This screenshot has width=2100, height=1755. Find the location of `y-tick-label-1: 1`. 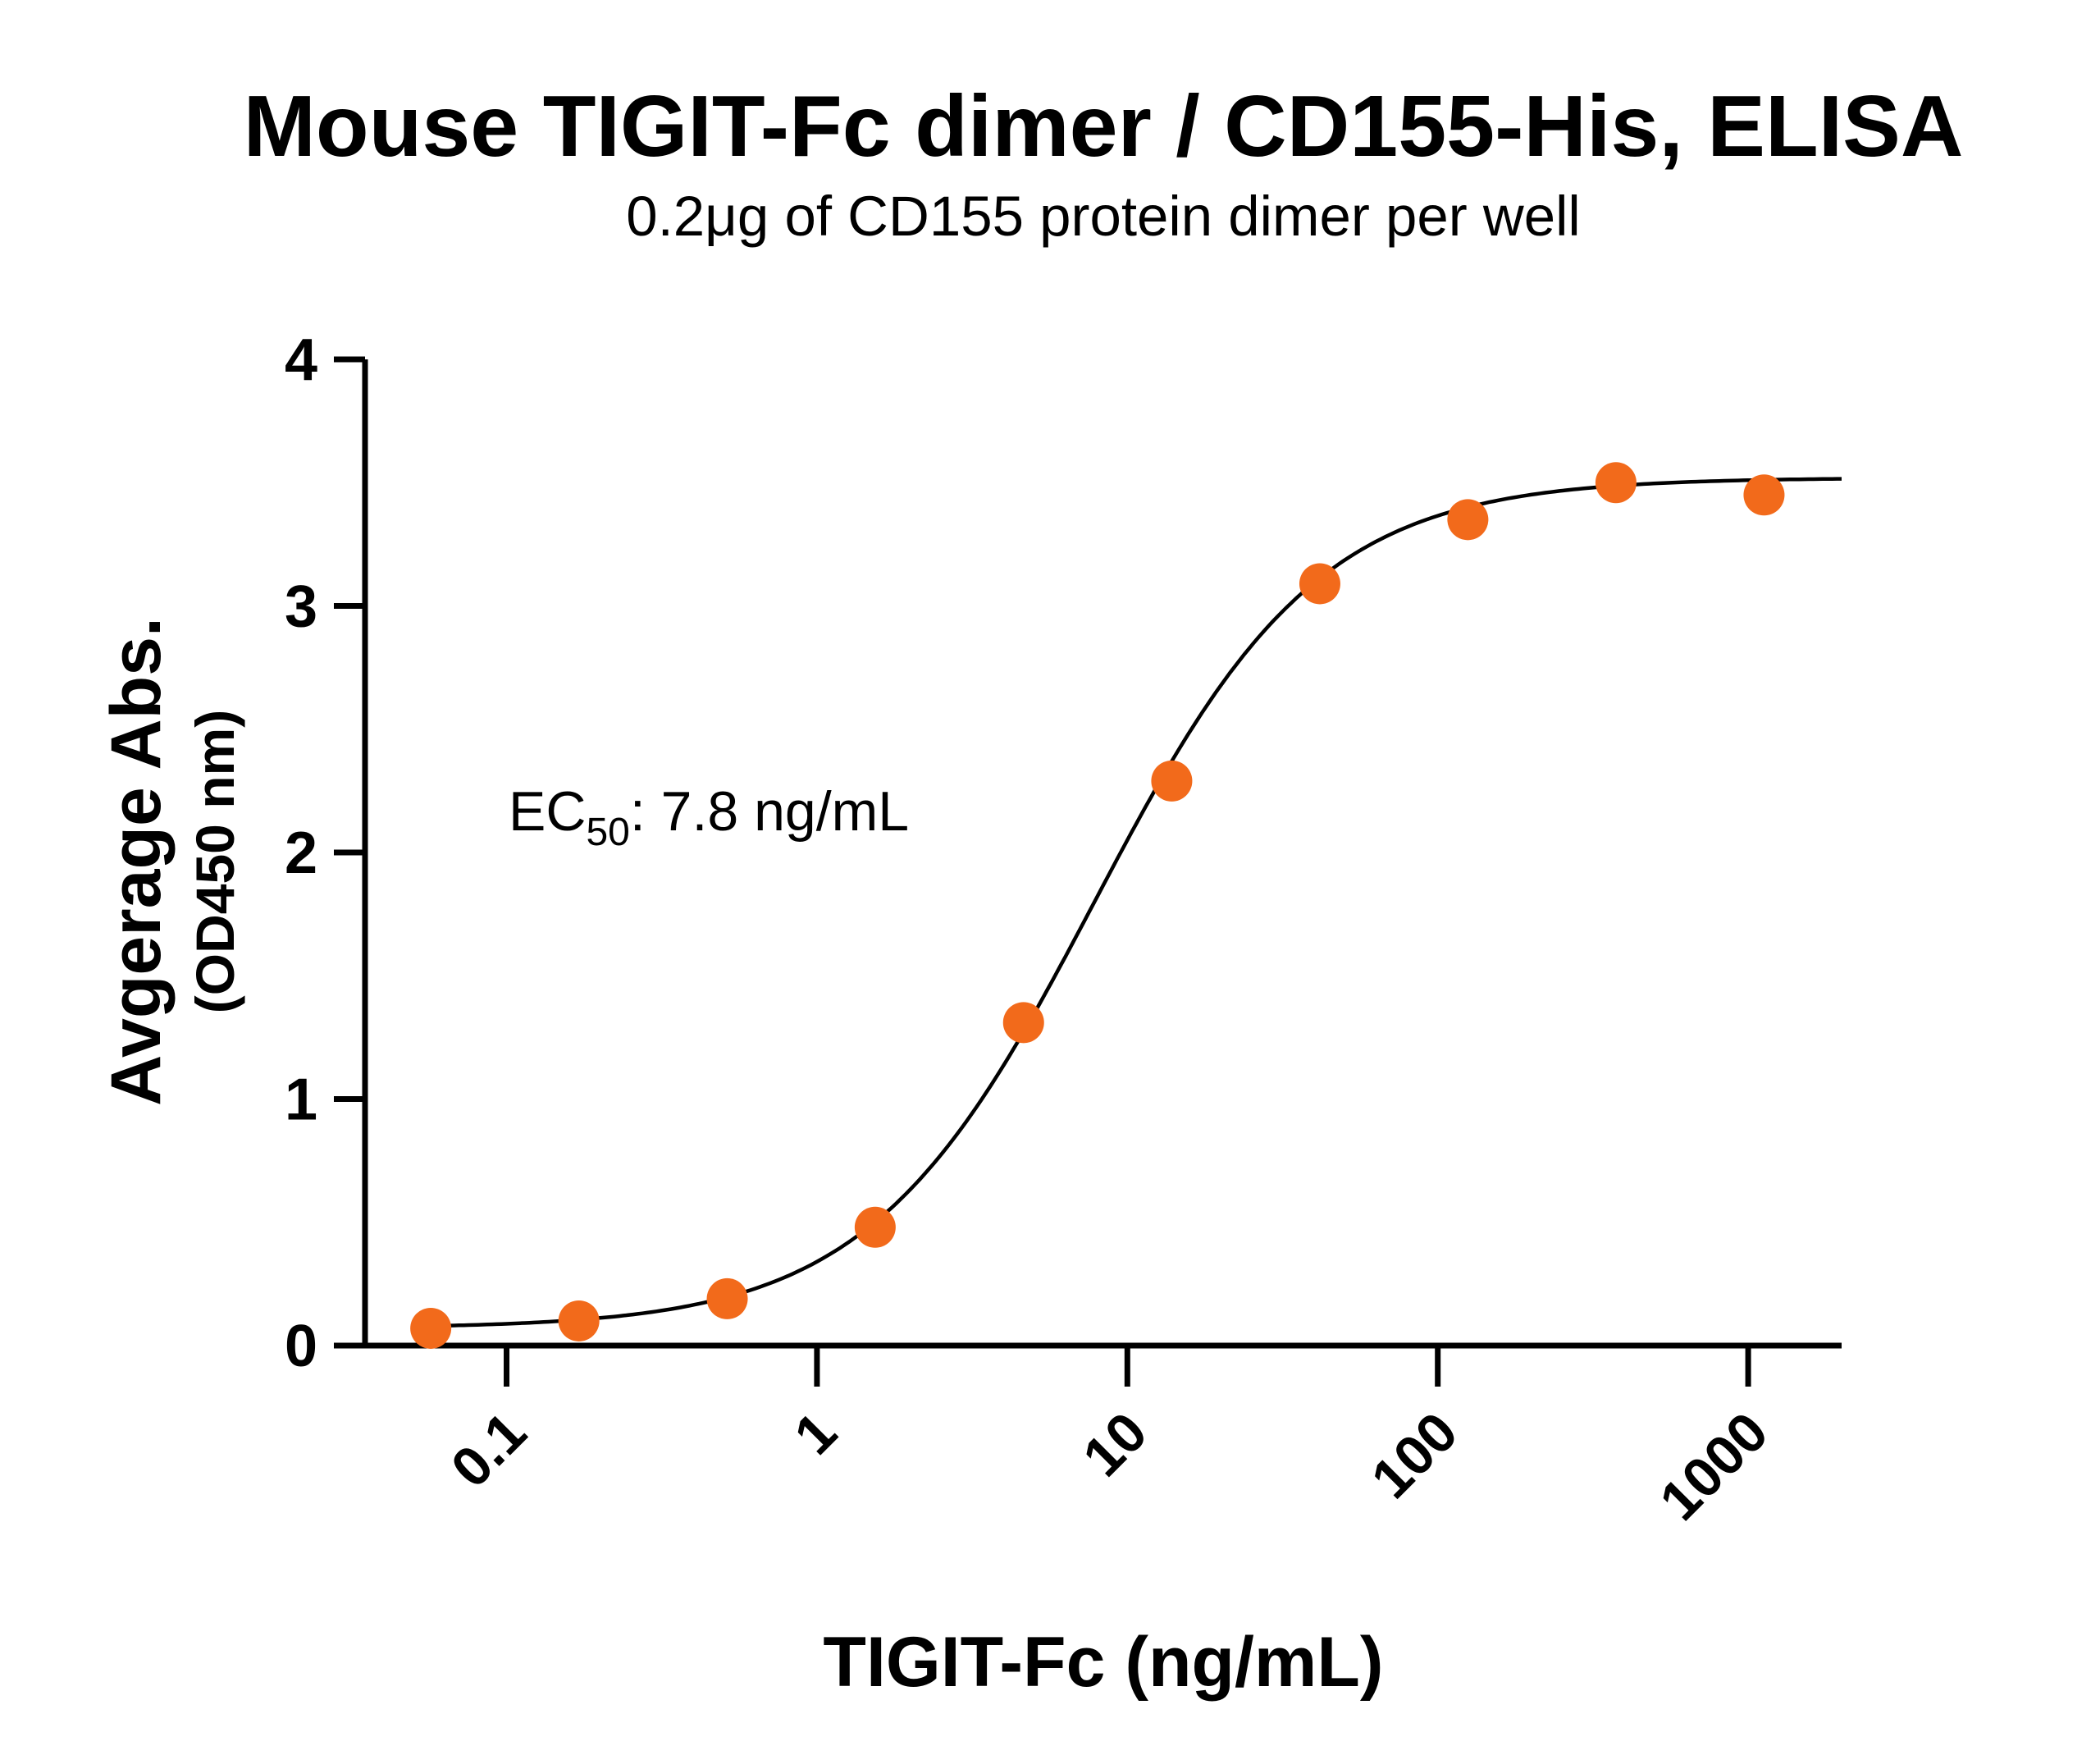

y-tick-label-1: 1 is located at coordinates (301, 1100).